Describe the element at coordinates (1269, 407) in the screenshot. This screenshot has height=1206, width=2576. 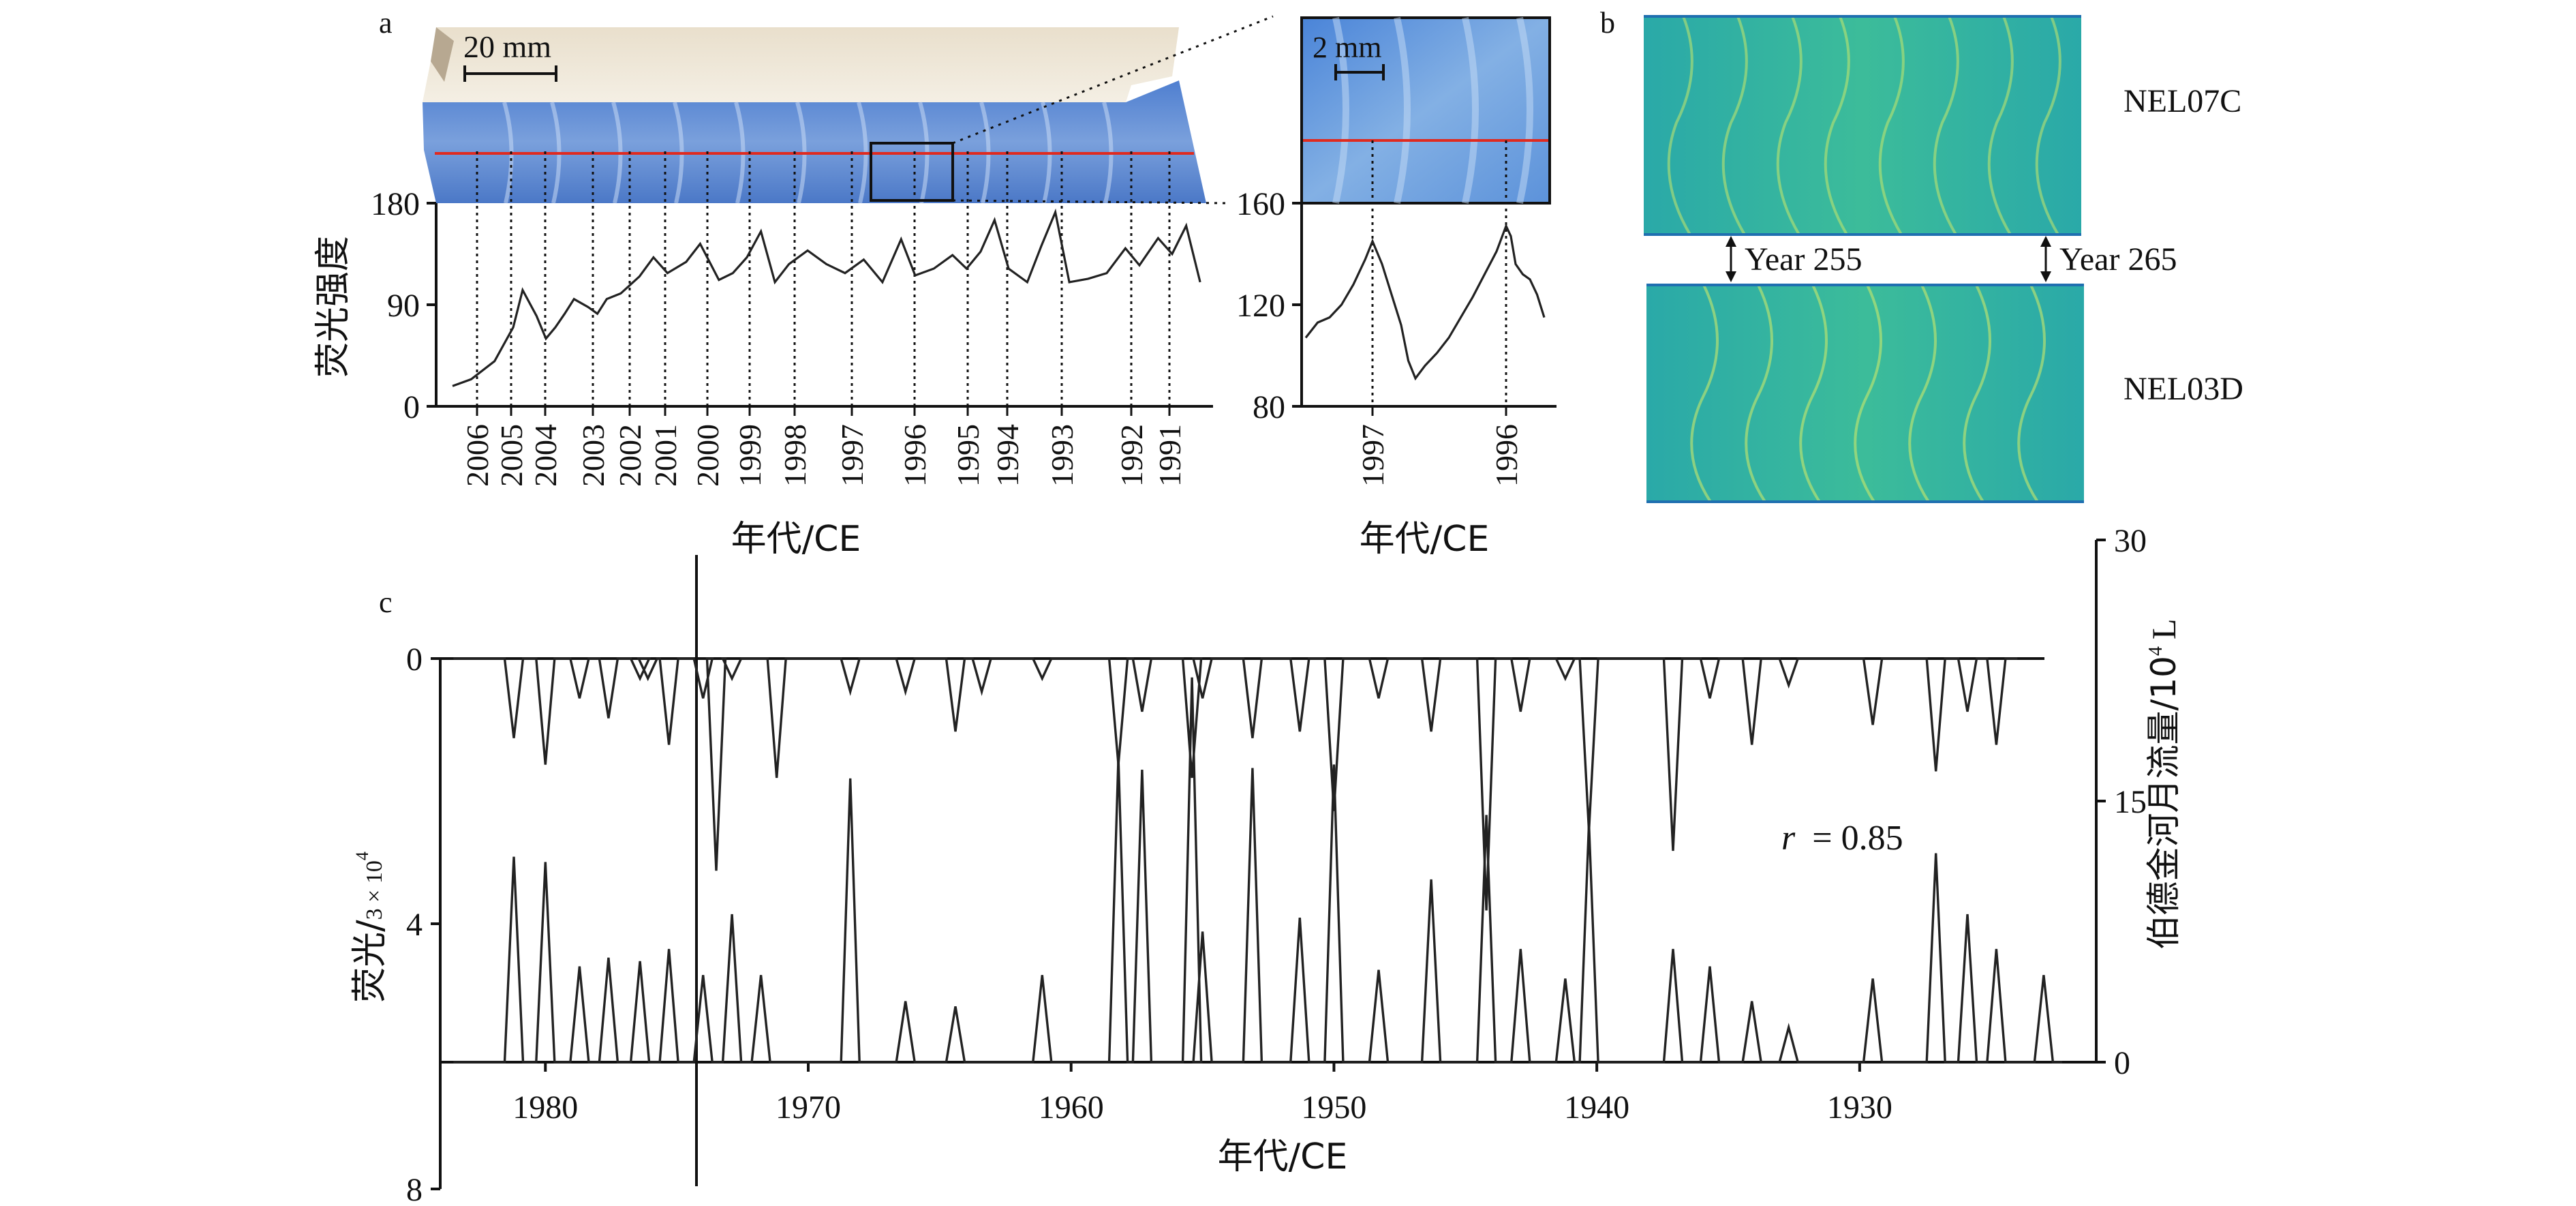
I see `a-zoom-ytick-label: 80` at that location.